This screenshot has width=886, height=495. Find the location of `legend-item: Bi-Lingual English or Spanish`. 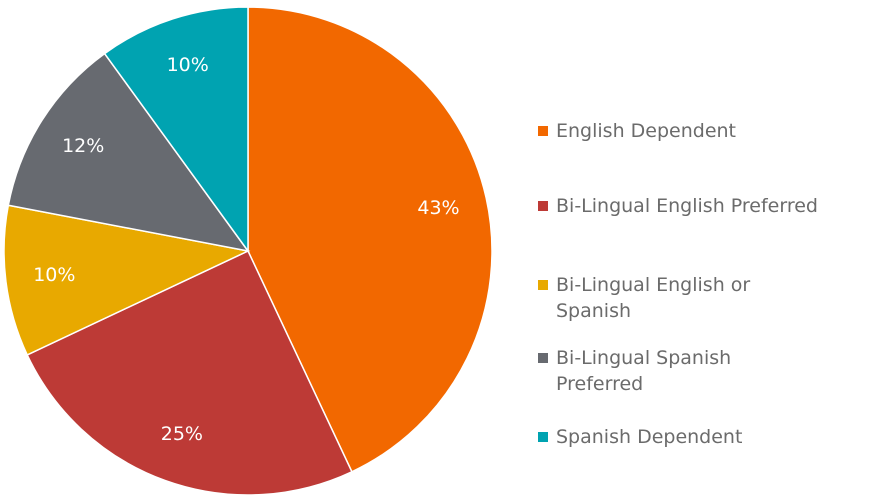

legend-item: Bi-Lingual English or Spanish is located at coordinates (665, 298).